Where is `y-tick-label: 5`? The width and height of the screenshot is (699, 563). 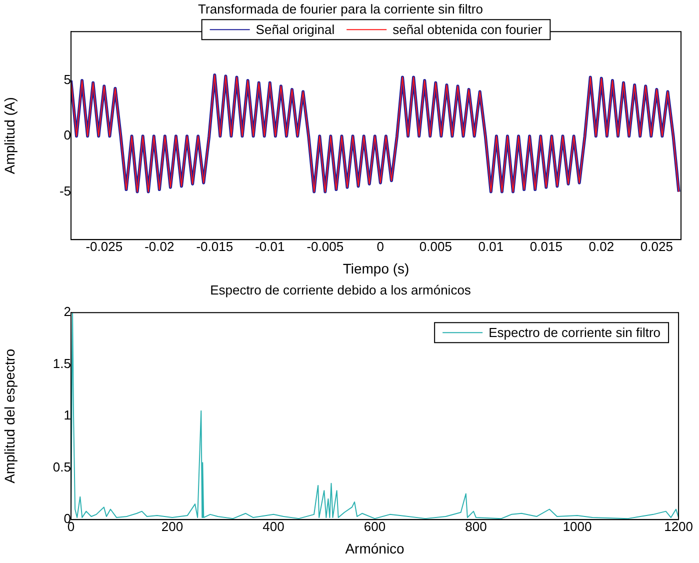
y-tick-label: 5 is located at coordinates (67, 80).